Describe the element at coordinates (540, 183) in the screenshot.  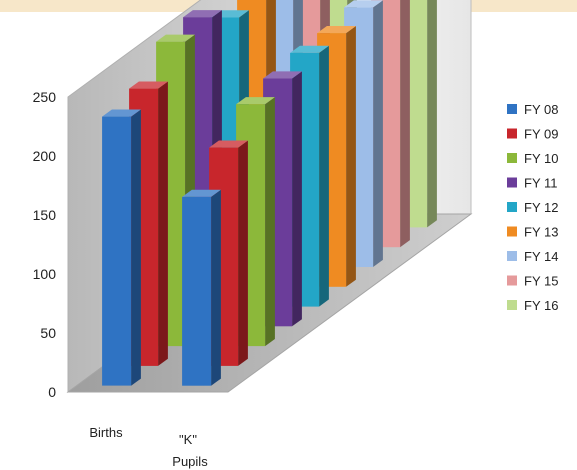
I see `legend-label: FY 11` at that location.